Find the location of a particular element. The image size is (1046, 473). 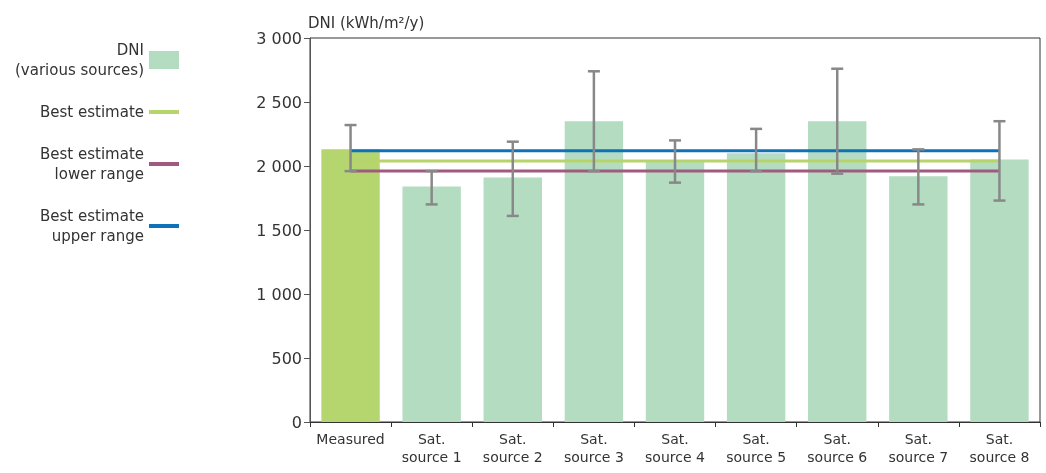

x-tick-label: Sat. source 2 is located at coordinates (512, 448).